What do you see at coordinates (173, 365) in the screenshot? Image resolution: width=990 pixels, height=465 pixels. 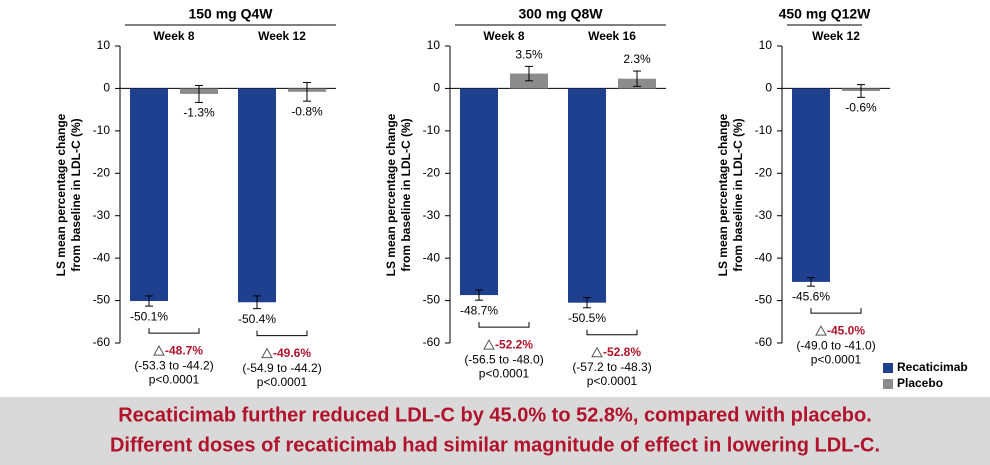 I see `ci-label: (-53.3 to -44.2)` at bounding box center [173, 365].